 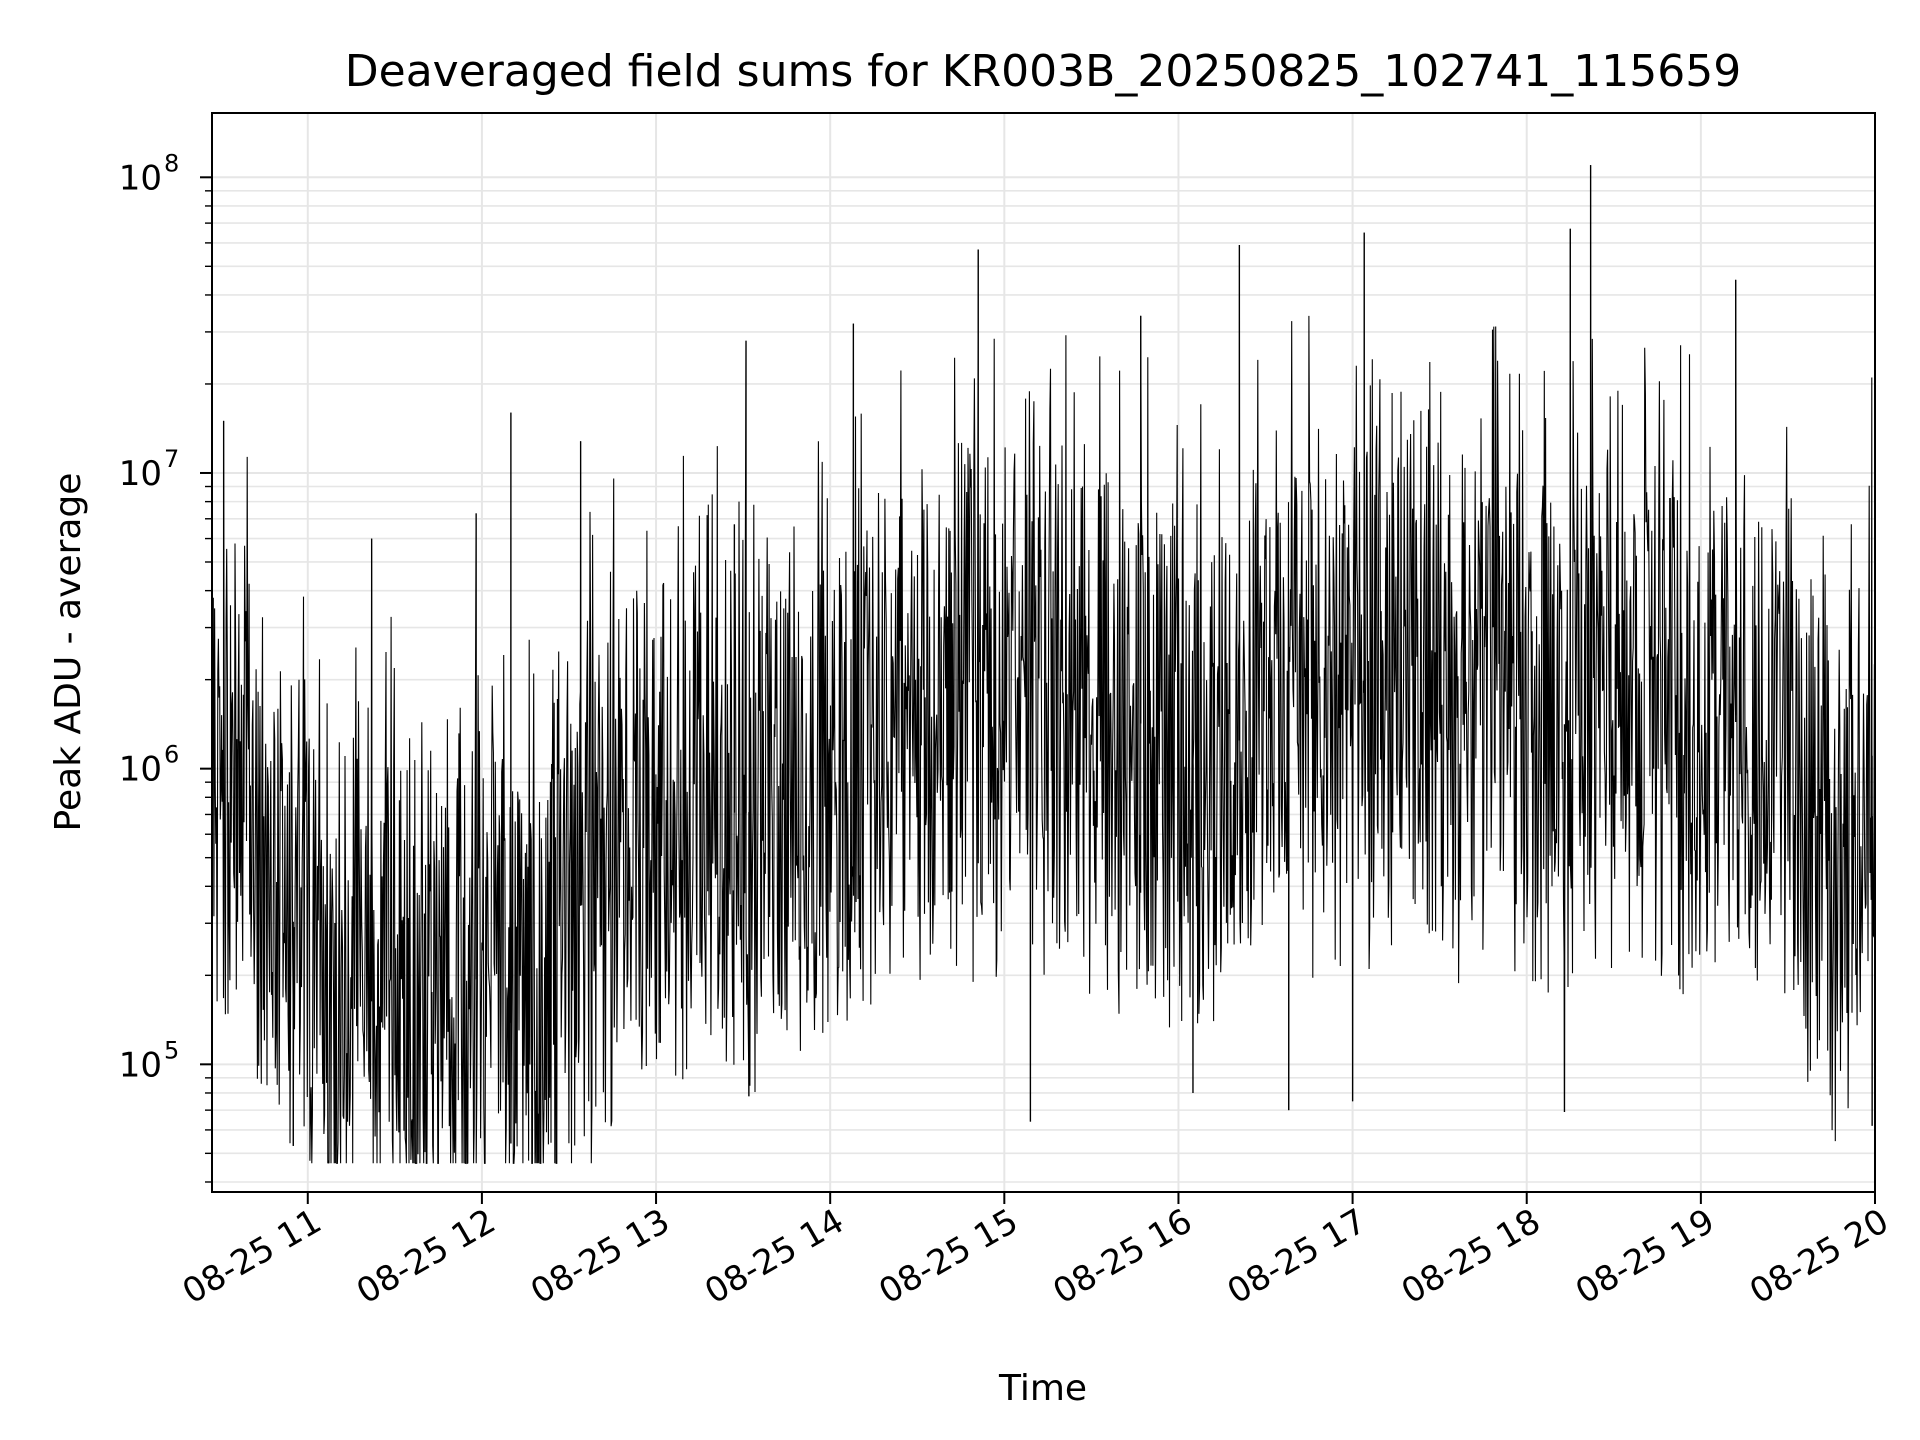 What do you see at coordinates (171, 755) in the screenshot?
I see `y-tick-exponent: 6` at bounding box center [171, 755].